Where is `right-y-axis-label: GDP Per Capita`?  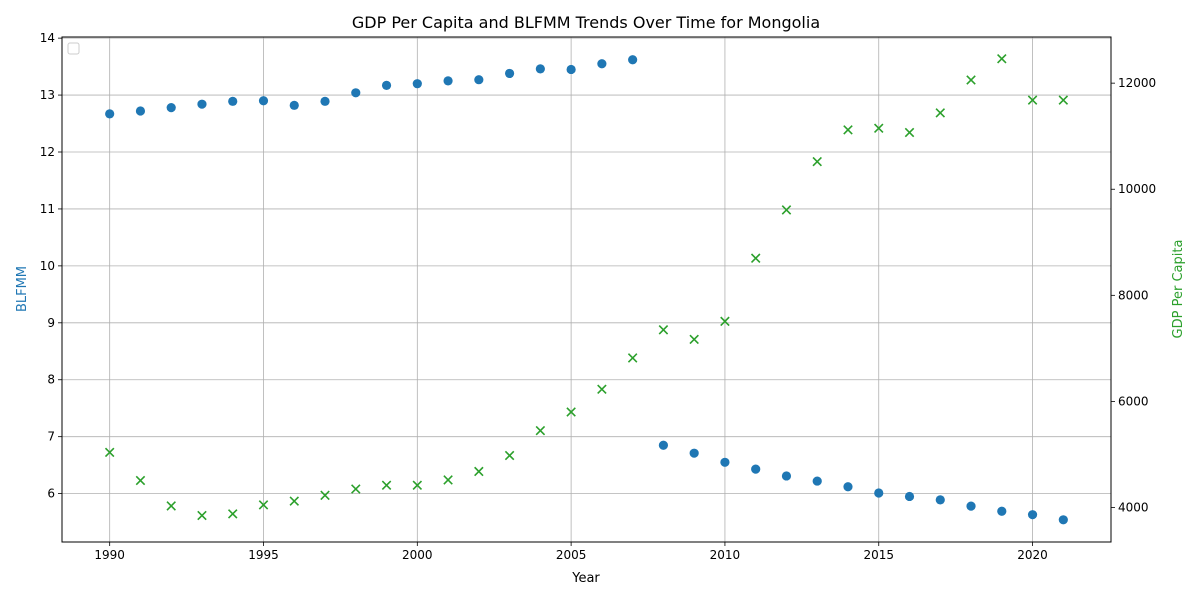
right-y-axis-label: GDP Per Capita is located at coordinates (1178, 289).